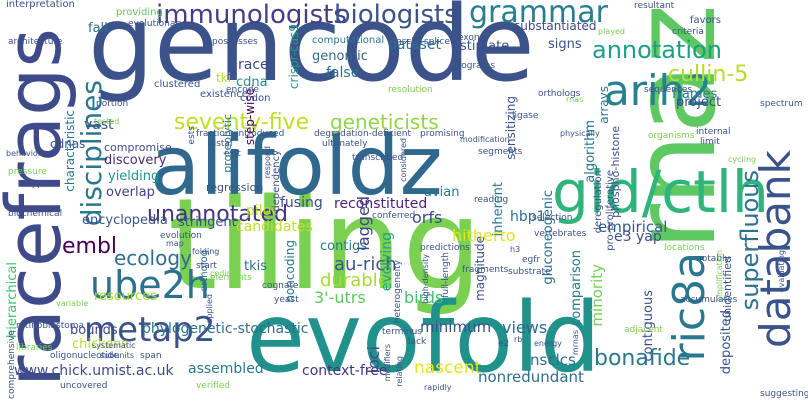 The height and width of the screenshot is (404, 808). I want to click on word: immunologists, so click(251, 15).